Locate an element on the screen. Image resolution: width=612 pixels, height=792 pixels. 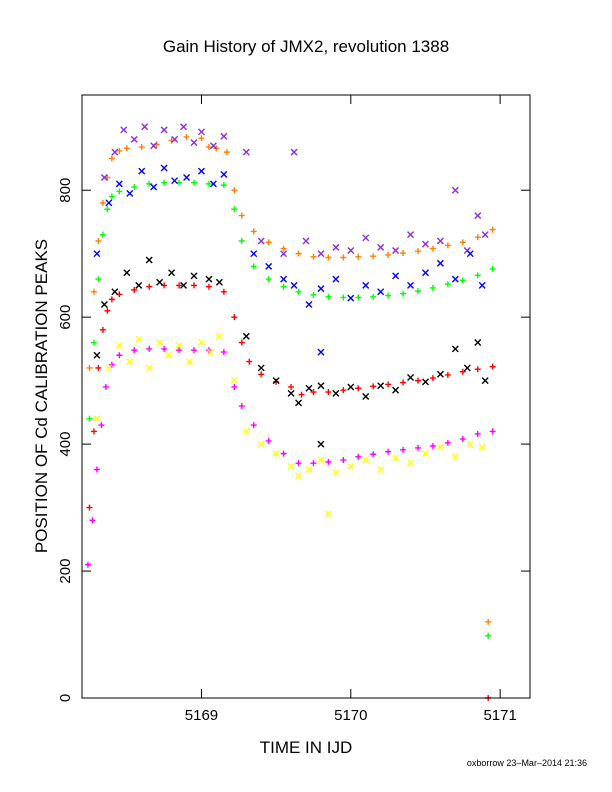
chart-title: Gain History of JMX2, revolution 1388 is located at coordinates (306, 46).